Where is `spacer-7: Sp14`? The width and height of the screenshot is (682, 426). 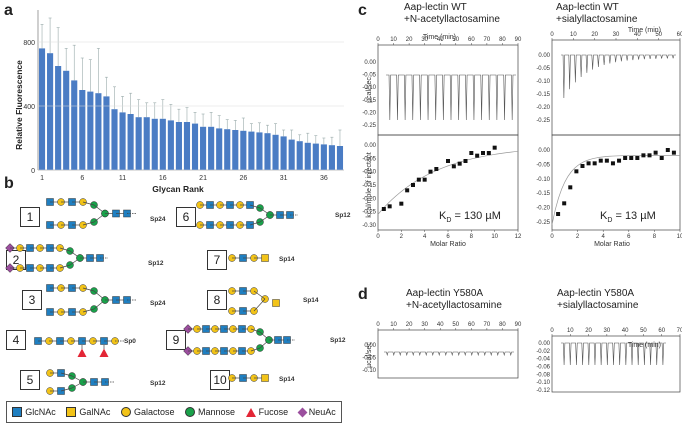 spacer-7: Sp14 is located at coordinates (287, 259).